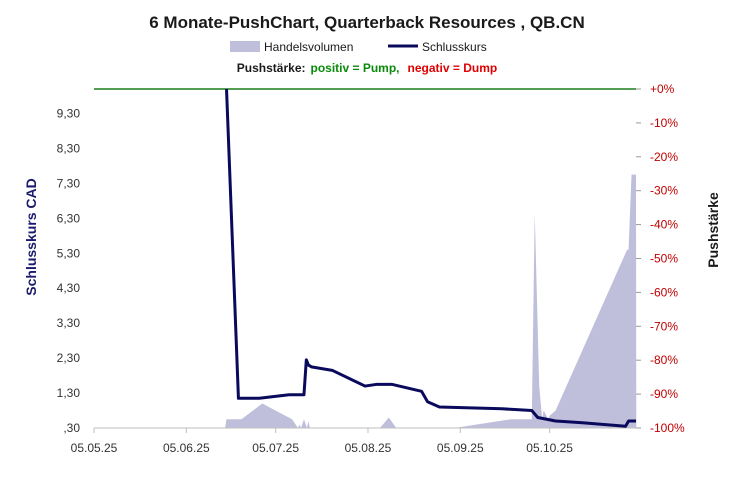 This screenshot has height=480, width=734. I want to click on y-right-tick-label: -30%, so click(664, 191).